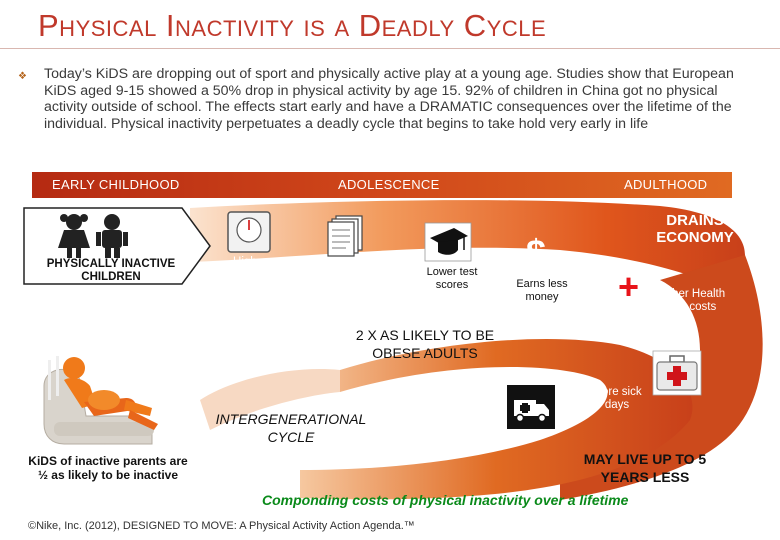 This screenshot has height=540, width=780. I want to click on arc-right, so click(661, 377).